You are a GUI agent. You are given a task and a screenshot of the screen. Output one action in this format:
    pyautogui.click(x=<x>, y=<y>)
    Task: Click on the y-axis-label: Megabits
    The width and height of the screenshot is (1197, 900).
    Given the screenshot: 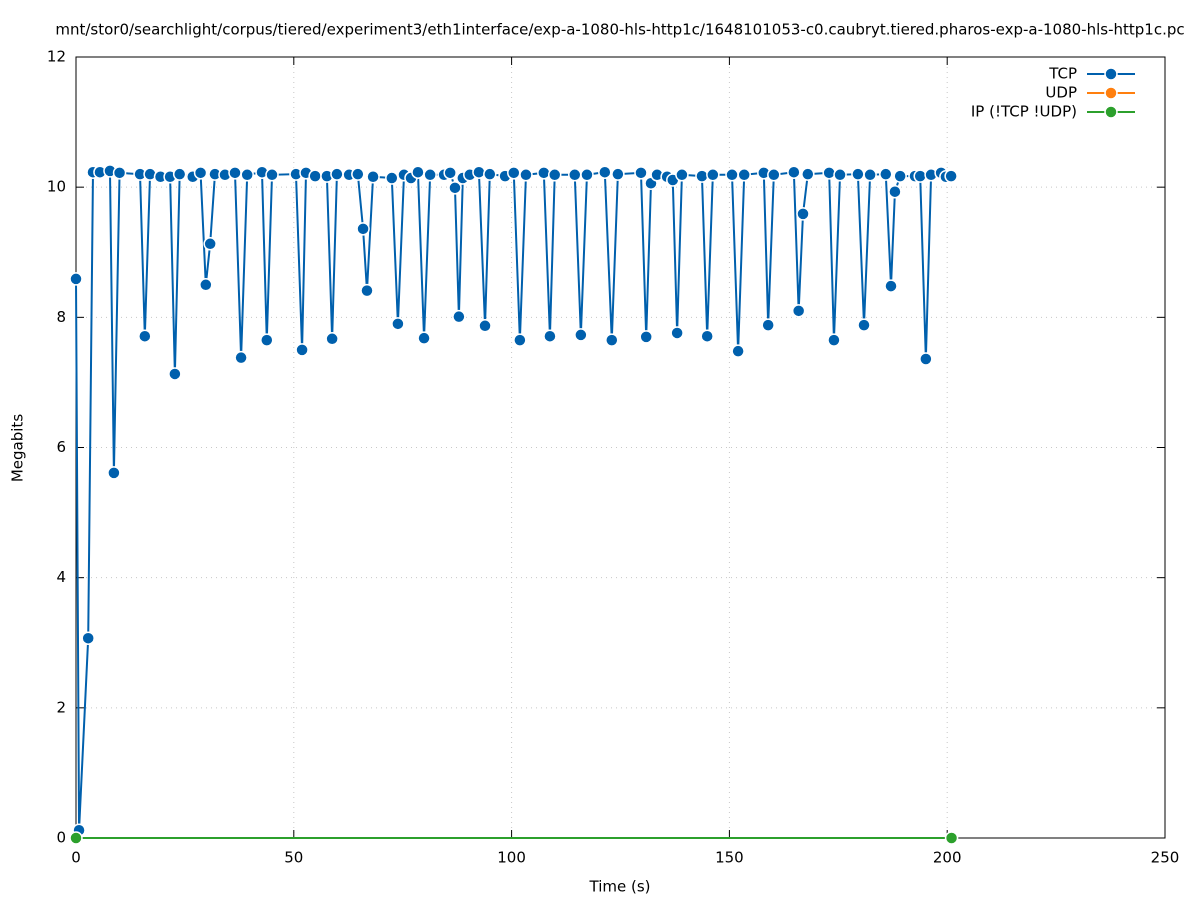 What is the action you would take?
    pyautogui.click(x=18, y=448)
    